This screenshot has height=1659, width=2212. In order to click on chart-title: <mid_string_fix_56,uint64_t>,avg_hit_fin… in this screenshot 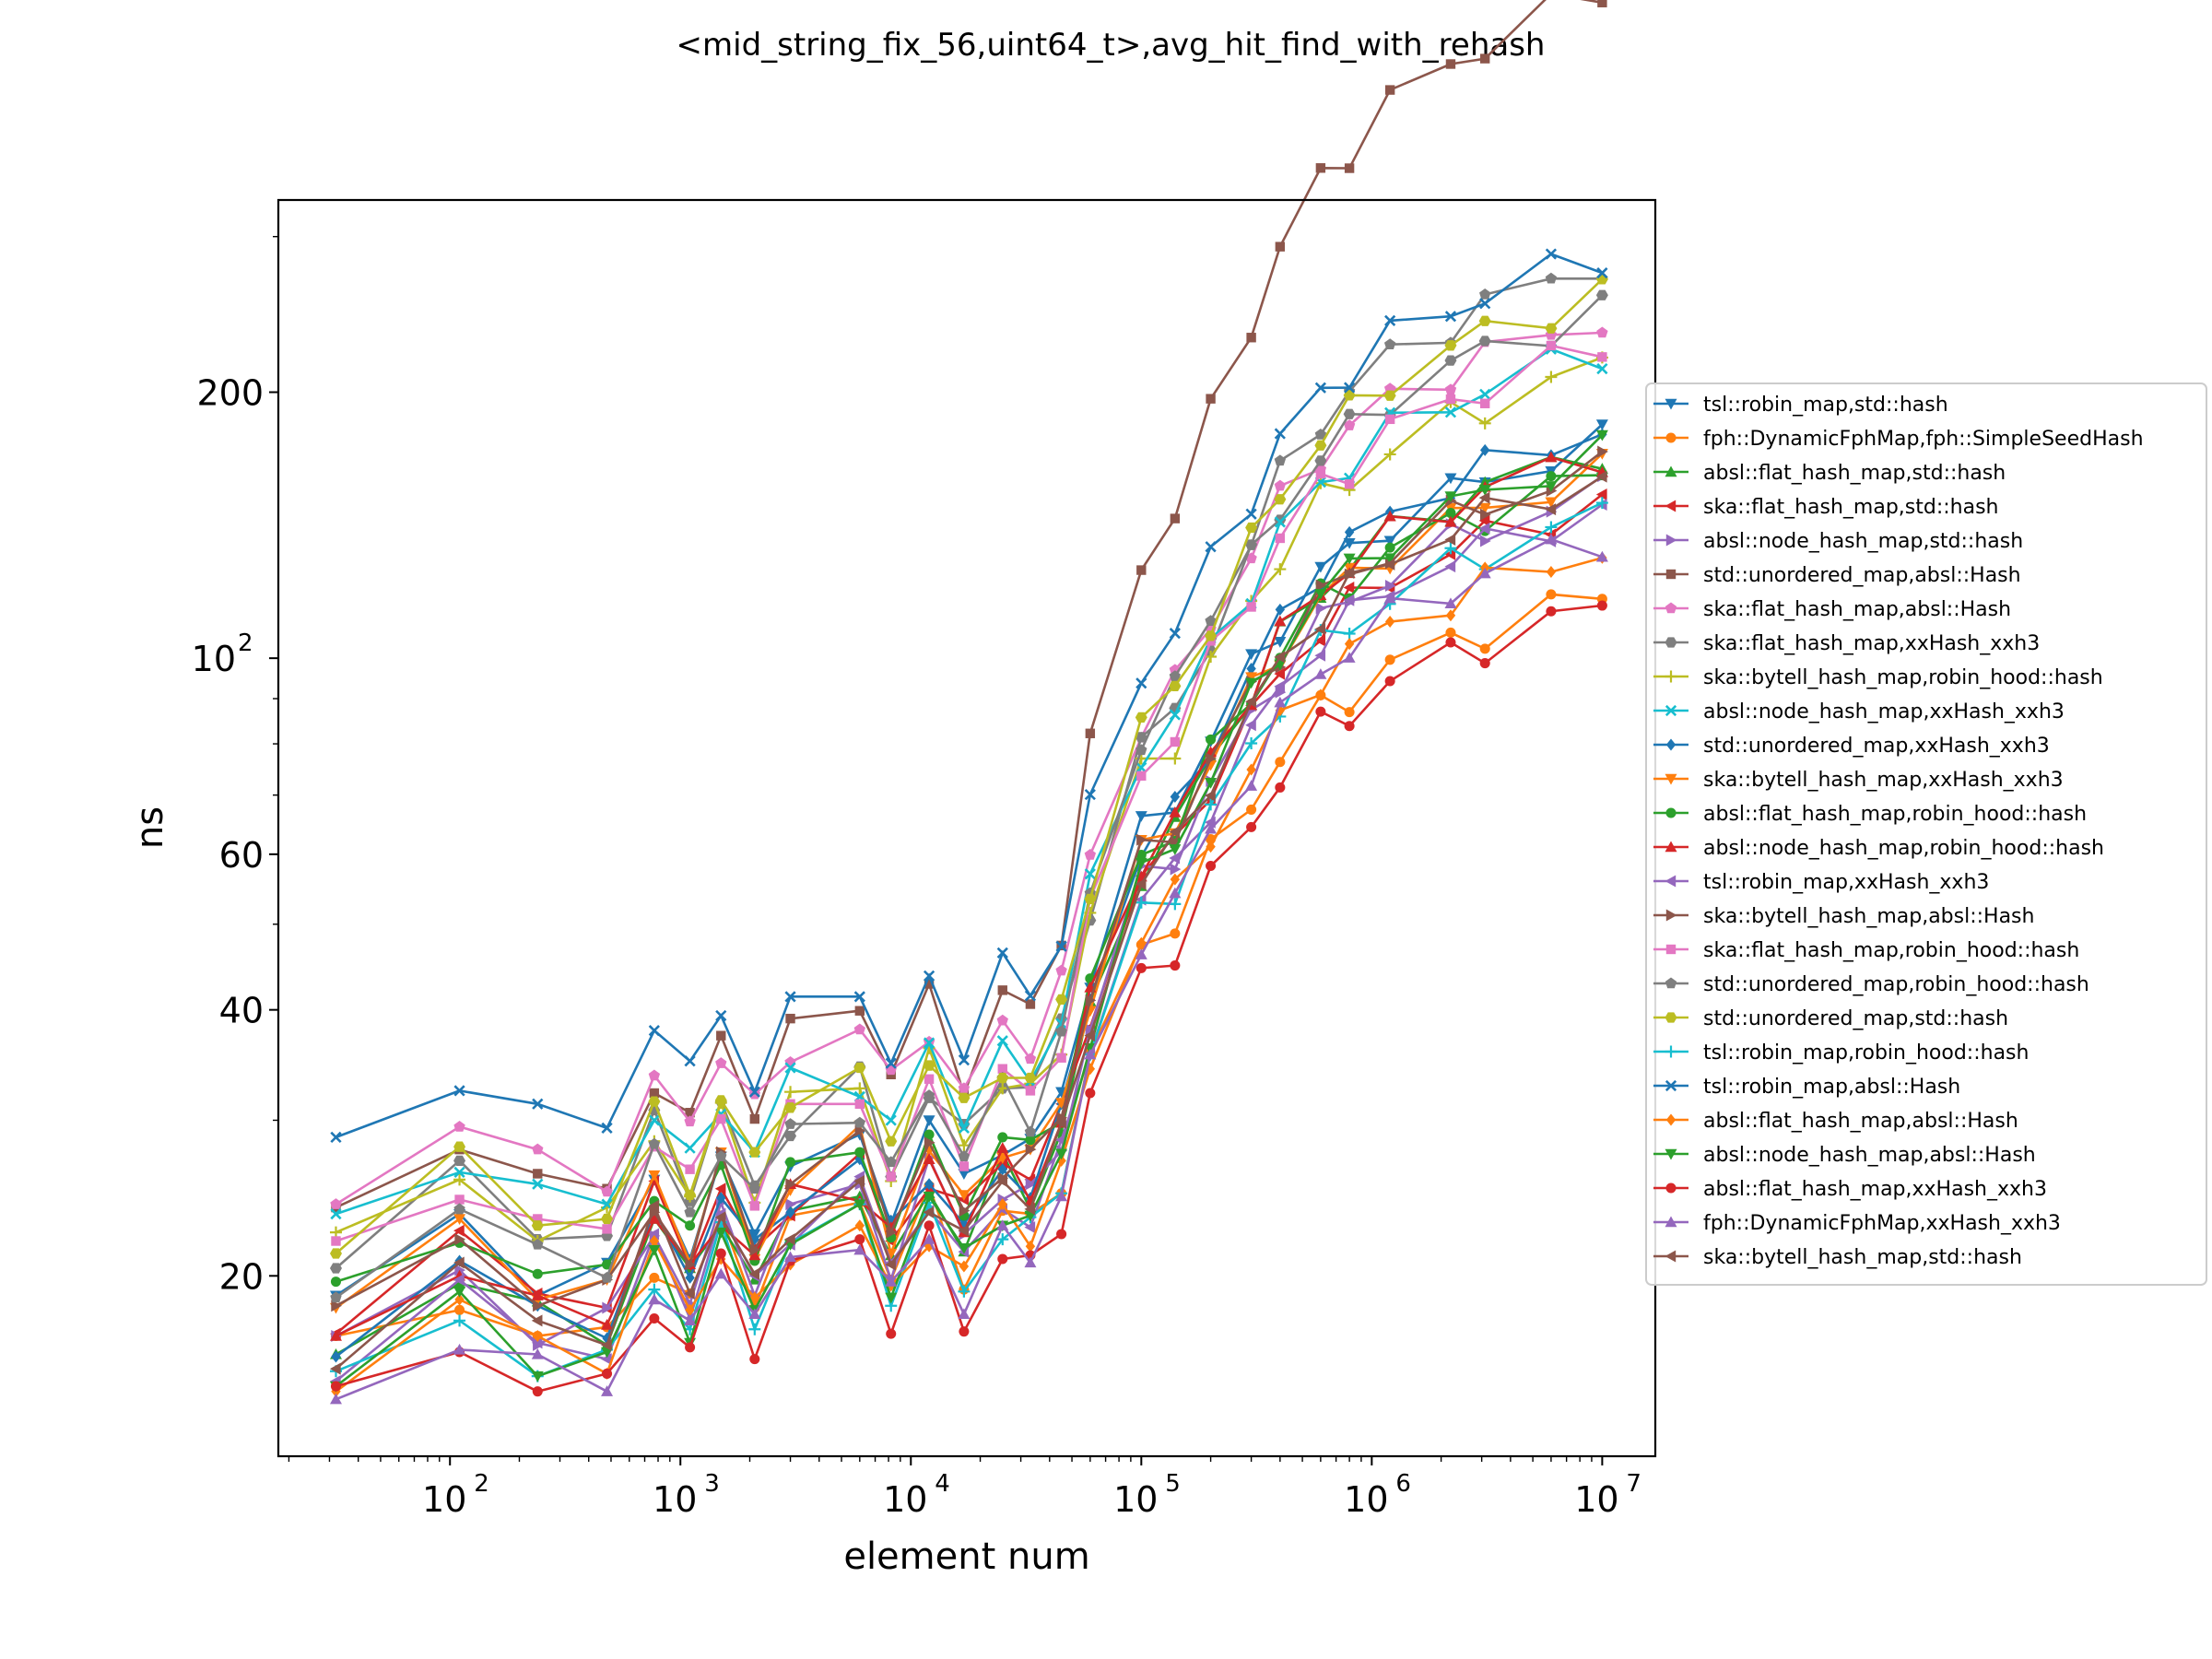, I will do `click(1111, 45)`.